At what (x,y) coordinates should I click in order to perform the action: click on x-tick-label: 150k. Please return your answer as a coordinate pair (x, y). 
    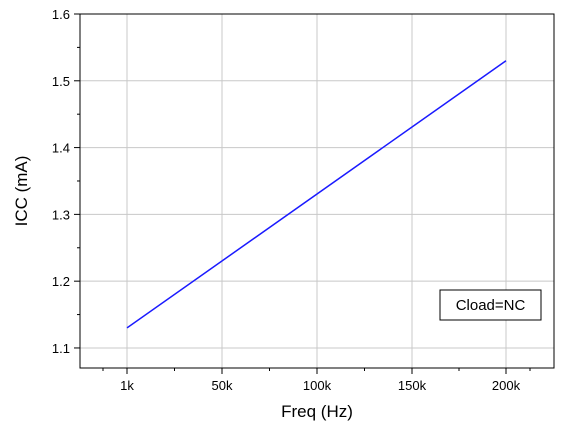
    Looking at the image, I should click on (412, 385).